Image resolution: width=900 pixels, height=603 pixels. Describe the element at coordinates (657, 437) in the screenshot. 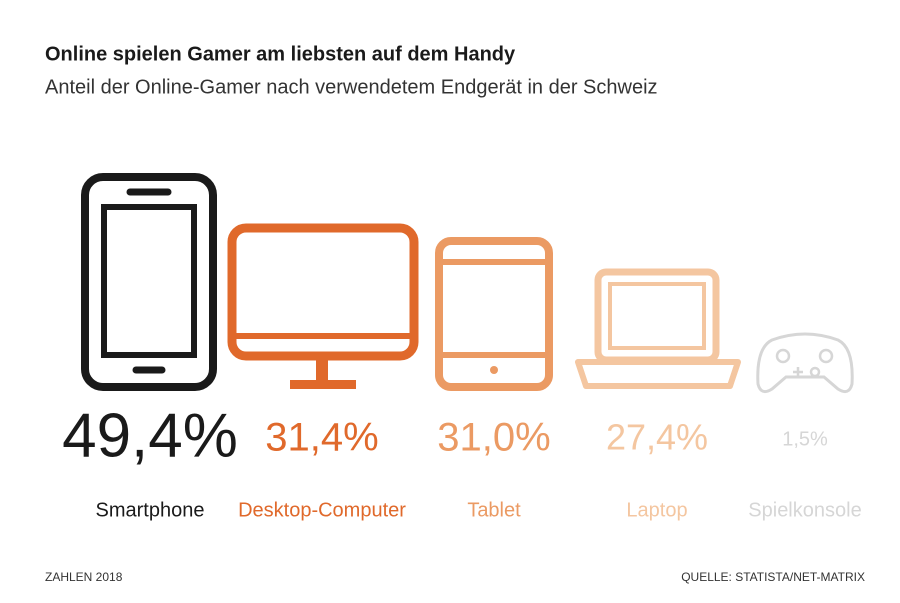

I see `value-label: 27,4%` at that location.